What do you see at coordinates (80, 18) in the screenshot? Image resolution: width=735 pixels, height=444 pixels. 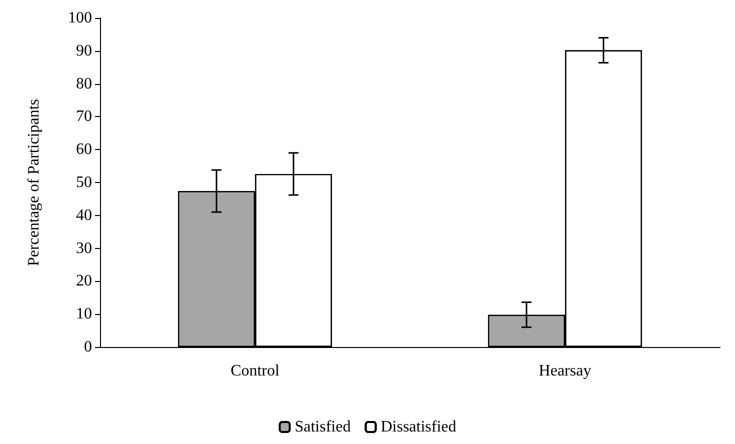 I see `y-tick-label: 100` at bounding box center [80, 18].